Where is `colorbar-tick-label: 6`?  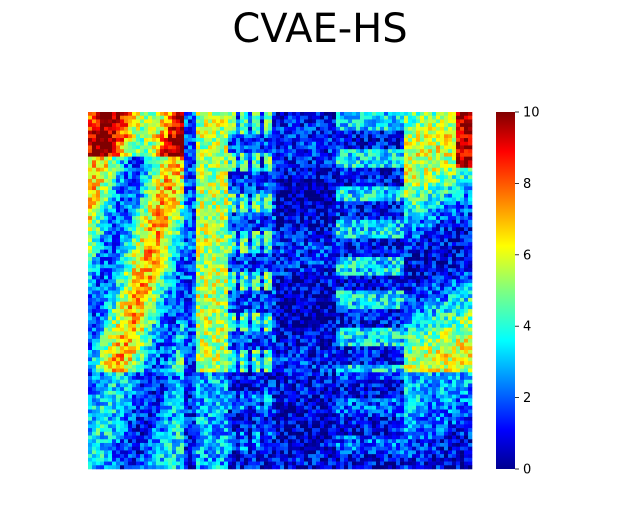 colorbar-tick-label: 6 is located at coordinates (527, 255).